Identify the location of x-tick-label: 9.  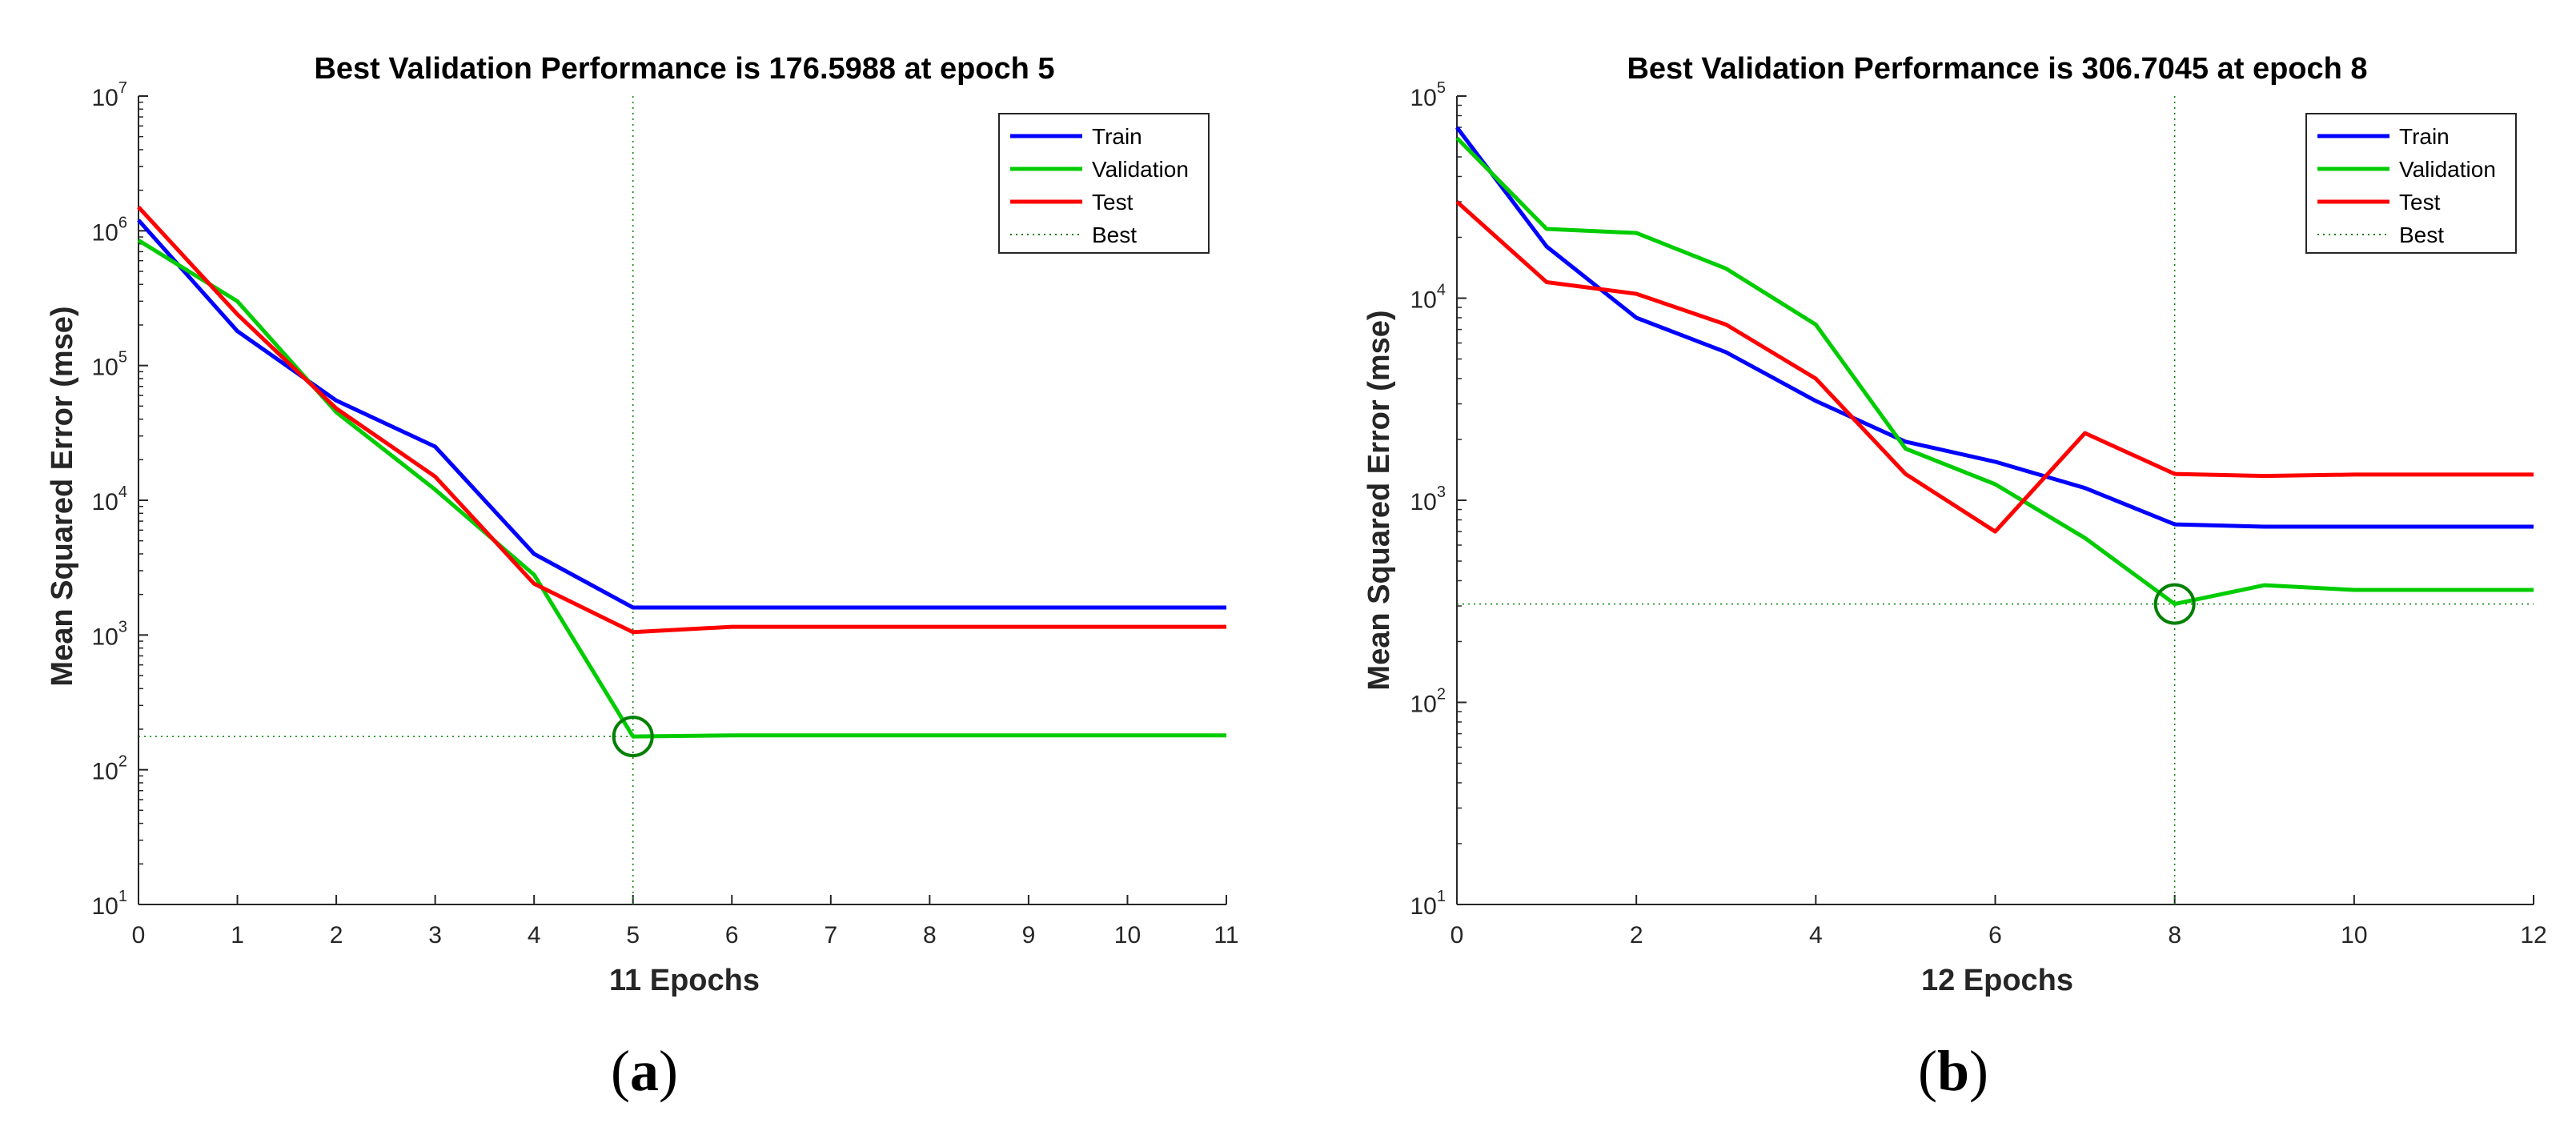
(1029, 936).